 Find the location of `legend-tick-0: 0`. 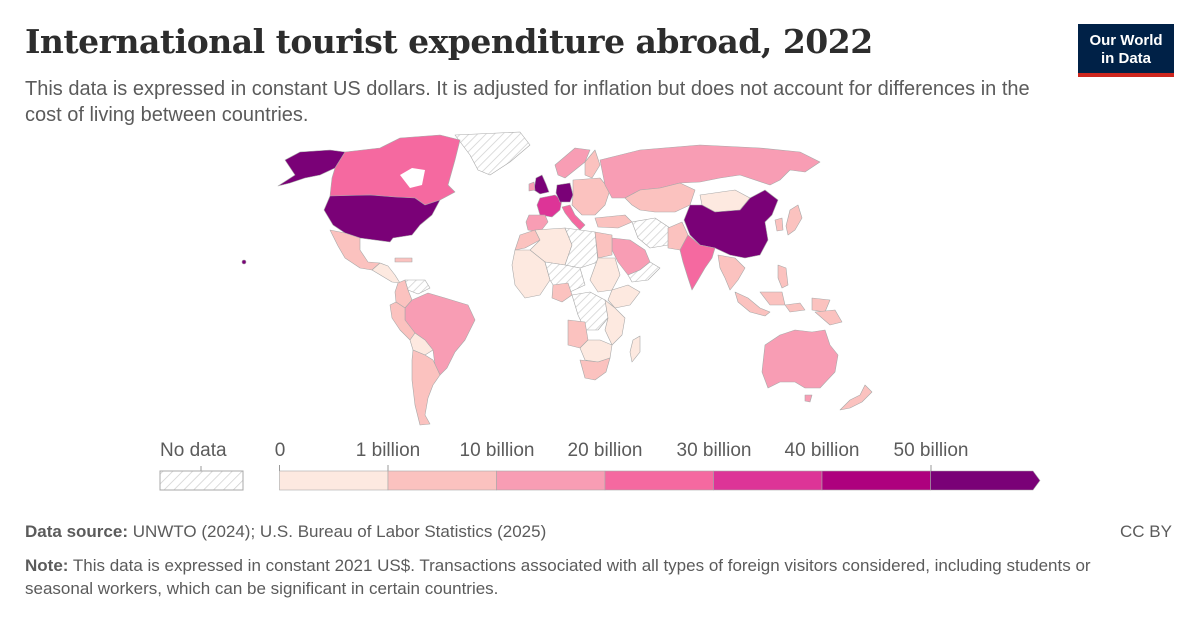

legend-tick-0: 0 is located at coordinates (280, 450).